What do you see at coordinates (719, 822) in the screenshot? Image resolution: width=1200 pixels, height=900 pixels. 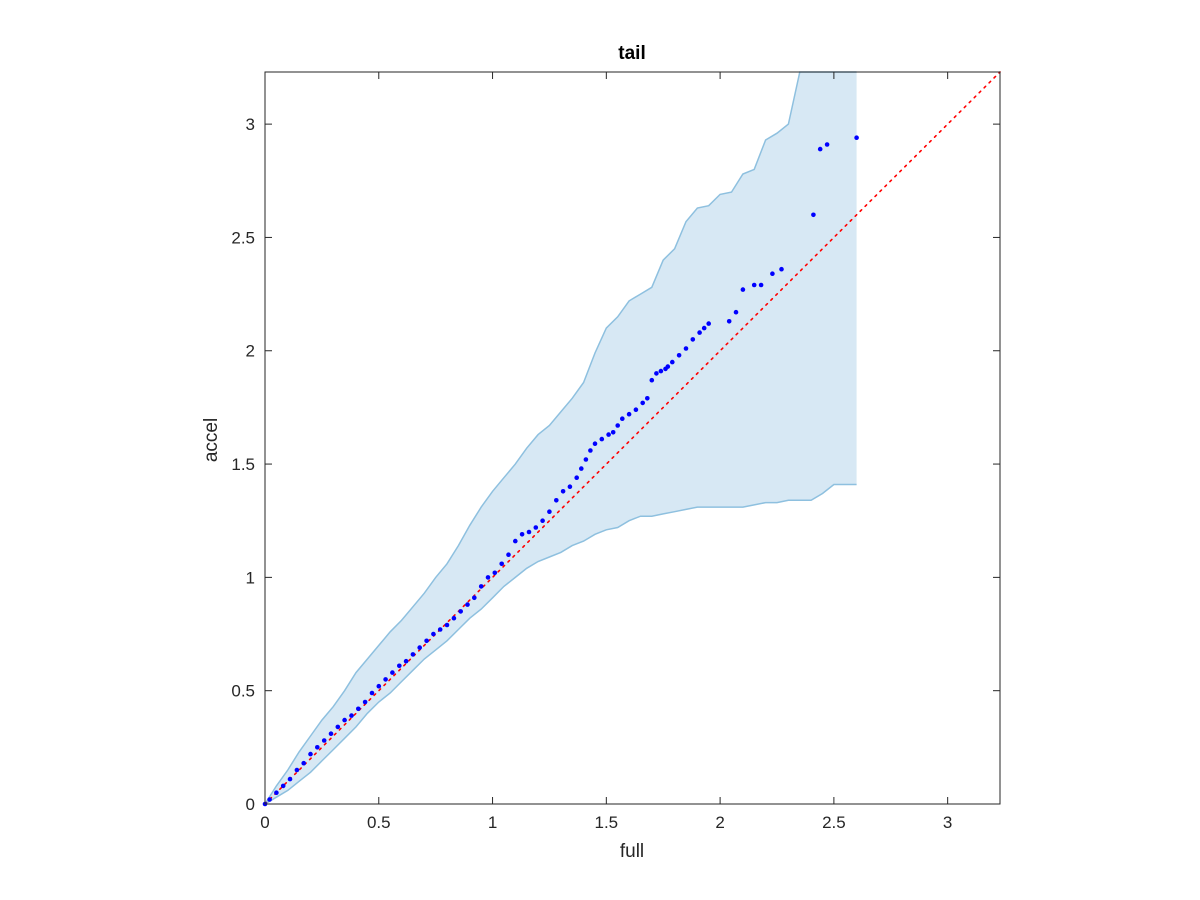 I see `x-tick-label: 2` at bounding box center [719, 822].